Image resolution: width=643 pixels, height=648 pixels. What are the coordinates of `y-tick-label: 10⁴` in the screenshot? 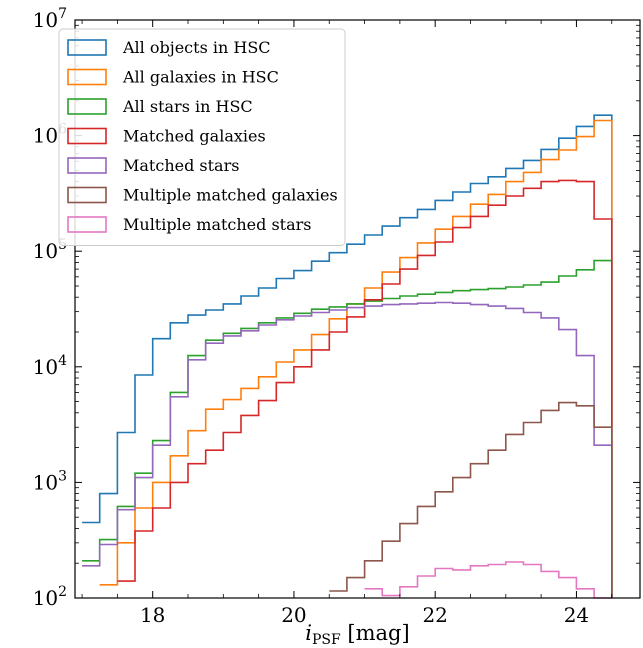 It's located at (50, 366).